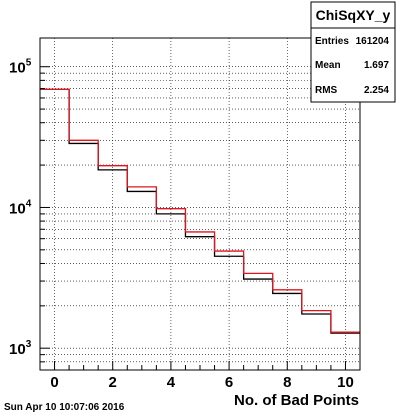 The width and height of the screenshot is (400, 414). Describe the element at coordinates (54, 382) in the screenshot. I see `x-tick-label: 0` at that location.